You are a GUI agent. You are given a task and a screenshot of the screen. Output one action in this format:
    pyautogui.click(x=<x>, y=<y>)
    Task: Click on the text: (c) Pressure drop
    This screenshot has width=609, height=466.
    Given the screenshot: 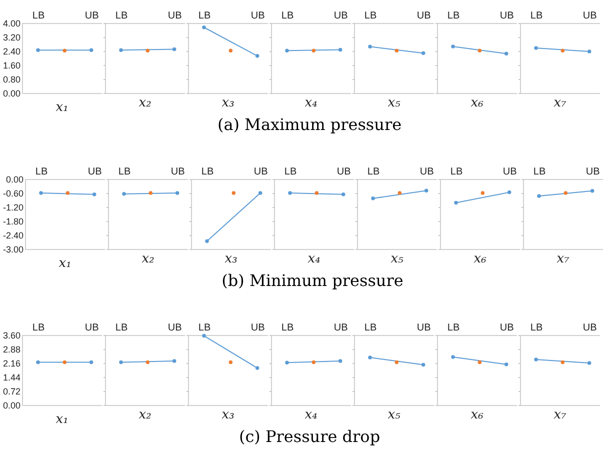 What is the action you would take?
    pyautogui.click(x=309, y=437)
    